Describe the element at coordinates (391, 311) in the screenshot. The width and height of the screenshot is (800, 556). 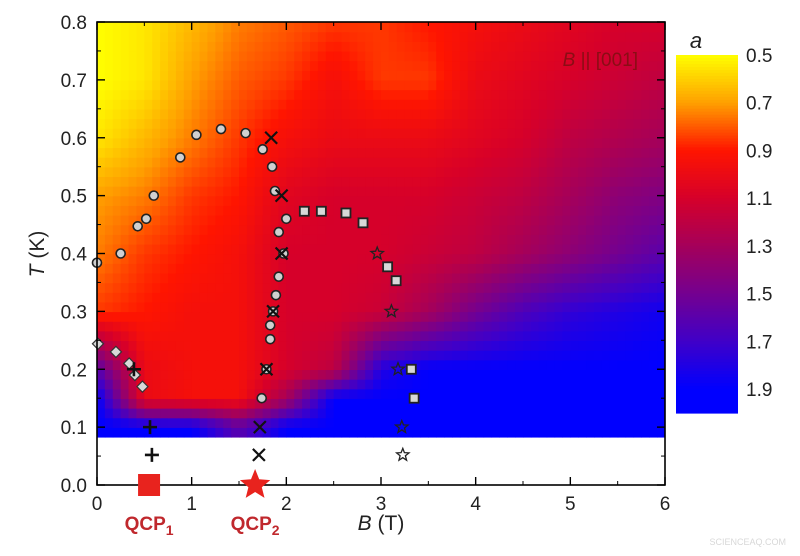
I see `star-marker` at that location.